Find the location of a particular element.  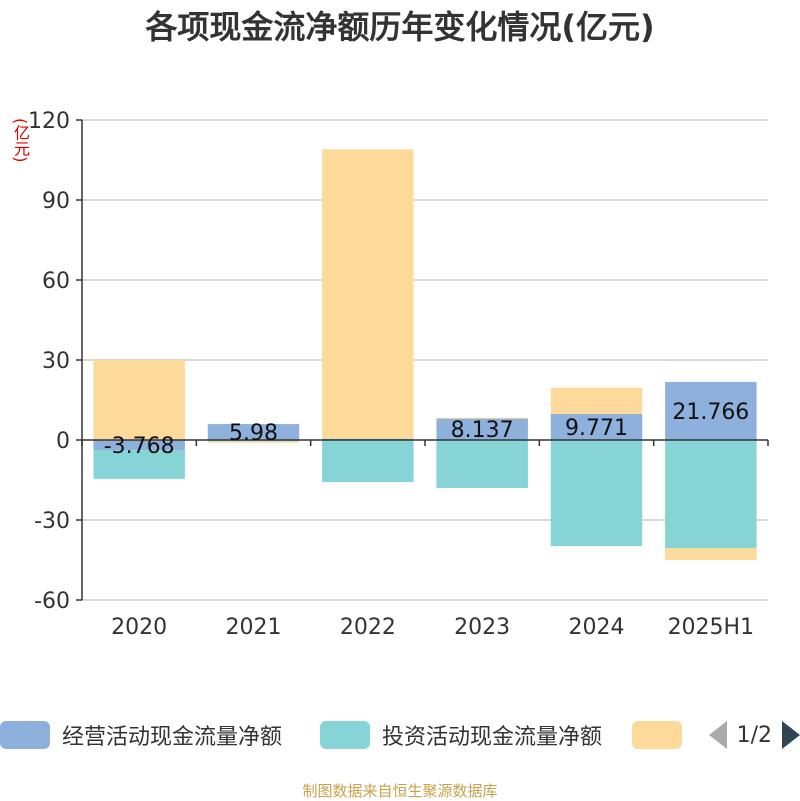

legend-item-investing: 投资活动现金流量净额 is located at coordinates (461, 735).